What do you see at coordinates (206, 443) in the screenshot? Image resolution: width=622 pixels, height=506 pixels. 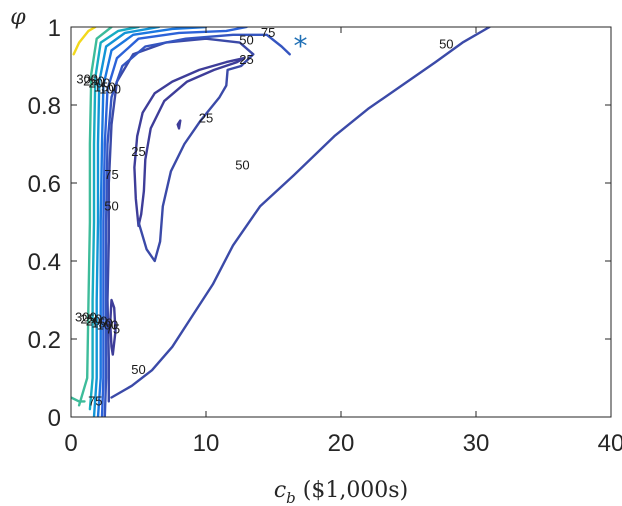 I see `x-tick-label-1: 10` at bounding box center [206, 443].